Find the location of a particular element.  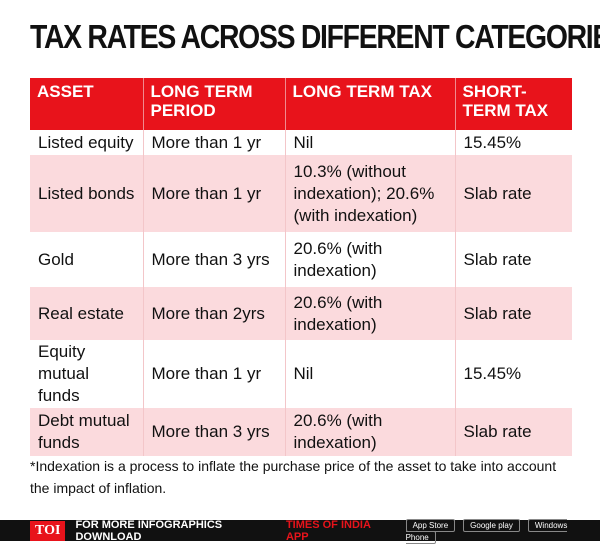

title: TAX RATES ACROSS DIFFERENT CATEGORIES is located at coordinates (315, 36).